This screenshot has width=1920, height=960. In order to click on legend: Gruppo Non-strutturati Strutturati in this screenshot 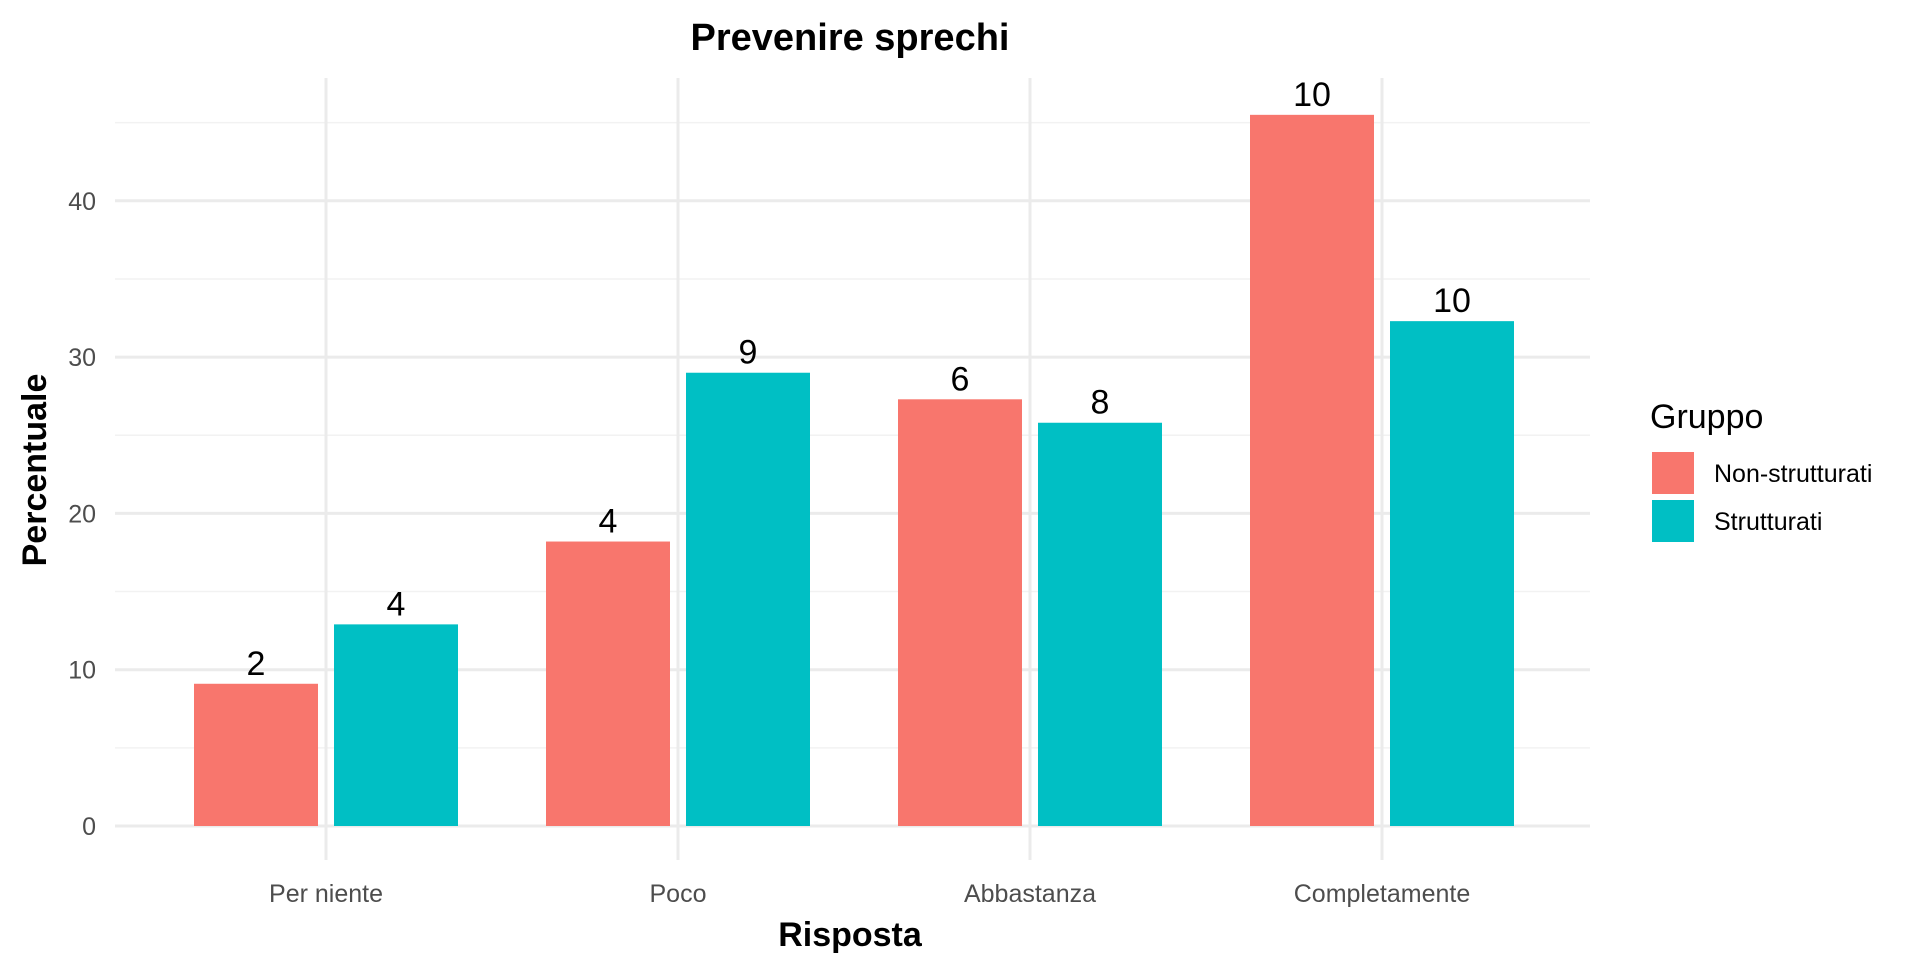, I will do `click(1761, 470)`.